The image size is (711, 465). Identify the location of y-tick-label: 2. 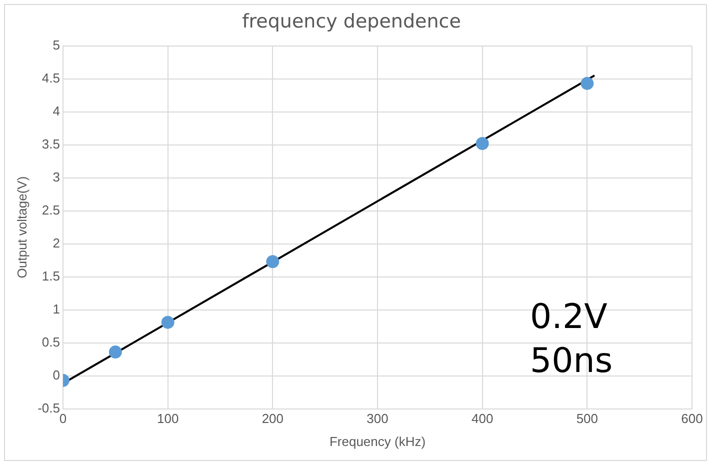
(56, 242).